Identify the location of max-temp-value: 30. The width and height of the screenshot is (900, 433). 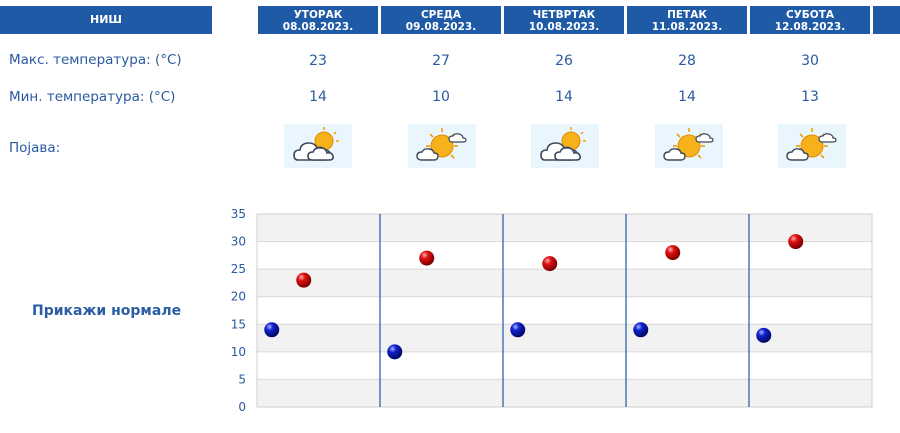
(810, 61).